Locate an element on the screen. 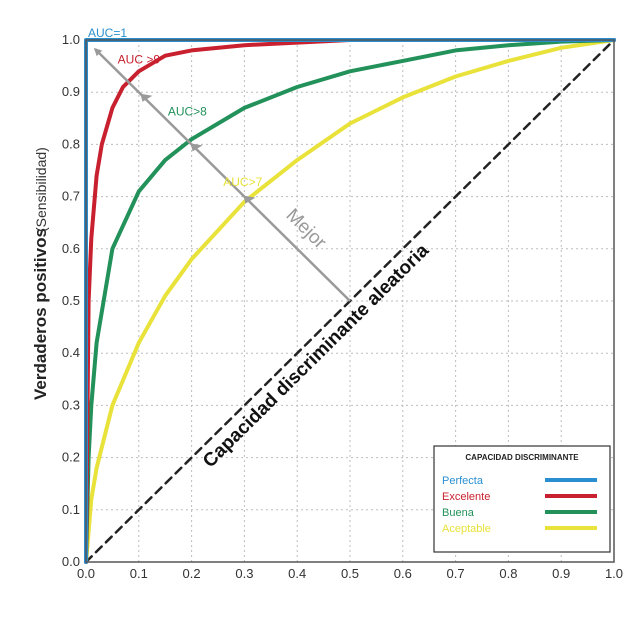 The width and height of the screenshot is (630, 617). x-tick-label: 0.9 is located at coordinates (561, 573).